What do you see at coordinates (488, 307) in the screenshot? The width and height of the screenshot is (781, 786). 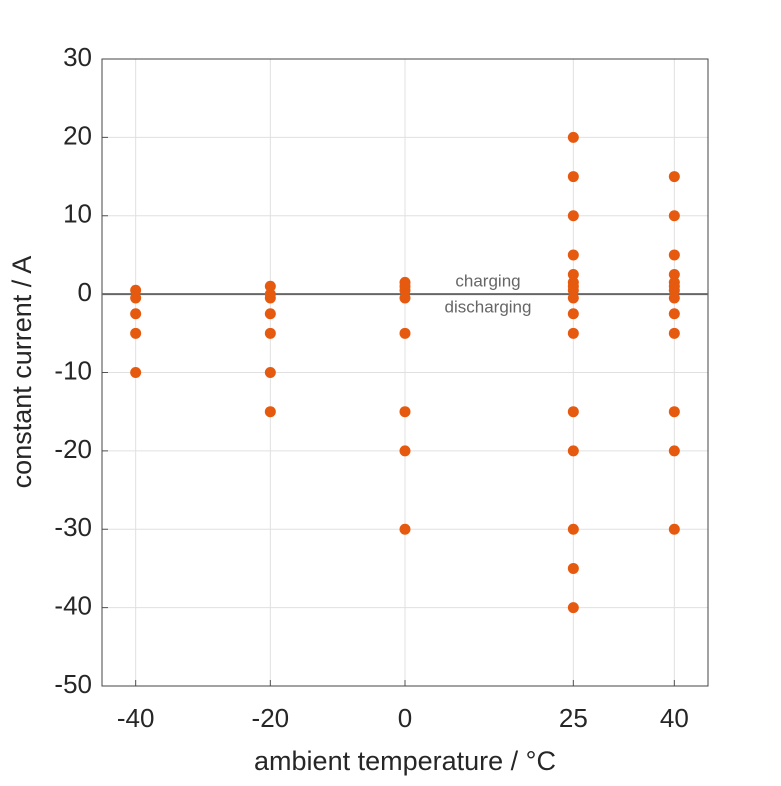 I see `annotation: discharging` at bounding box center [488, 307].